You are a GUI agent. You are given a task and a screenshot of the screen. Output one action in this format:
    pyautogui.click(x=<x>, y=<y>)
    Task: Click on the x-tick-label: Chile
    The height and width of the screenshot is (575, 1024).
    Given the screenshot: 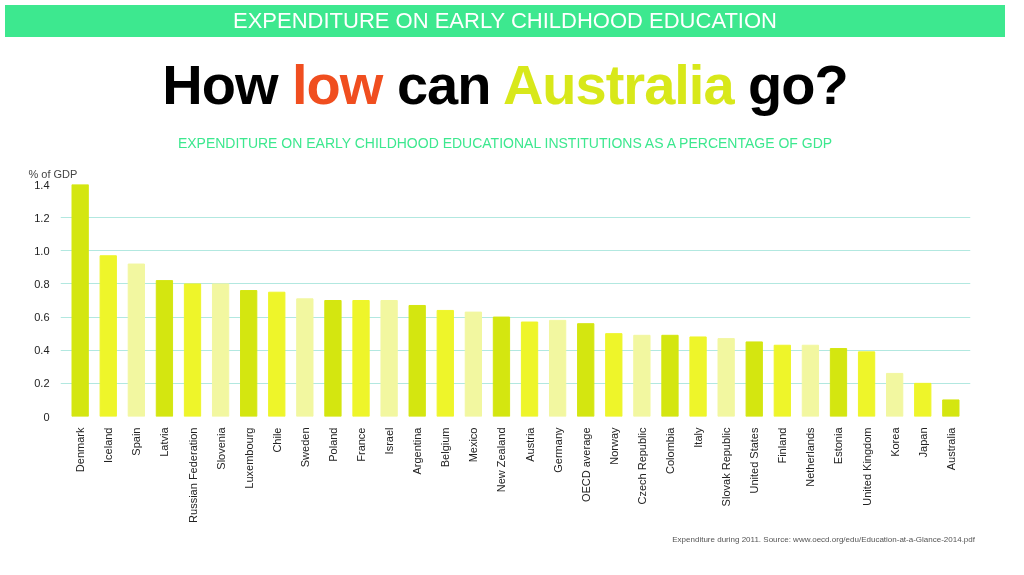 What is the action you would take?
    pyautogui.click(x=276, y=440)
    